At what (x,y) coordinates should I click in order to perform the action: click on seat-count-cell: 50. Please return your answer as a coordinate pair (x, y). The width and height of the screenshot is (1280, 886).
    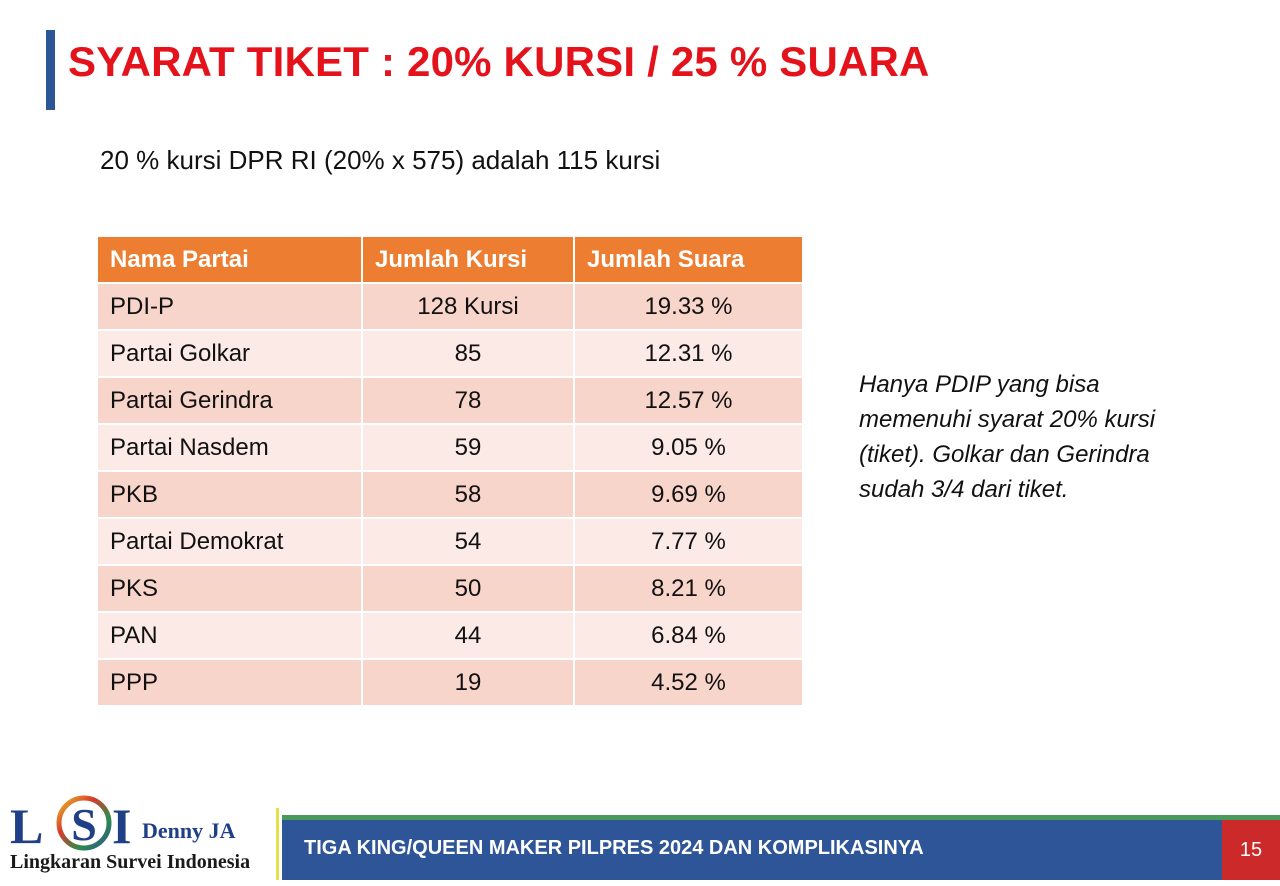
    Looking at the image, I should click on (468, 588).